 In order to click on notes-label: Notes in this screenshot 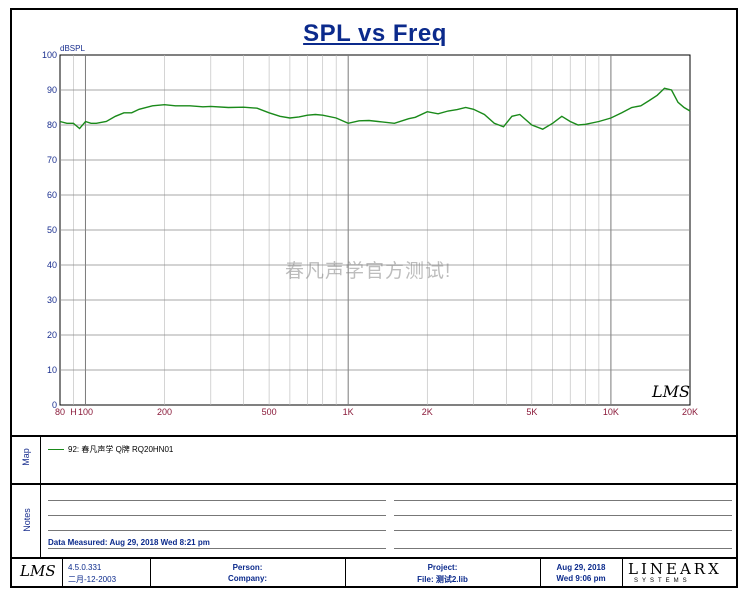, I will do `click(27, 520)`.